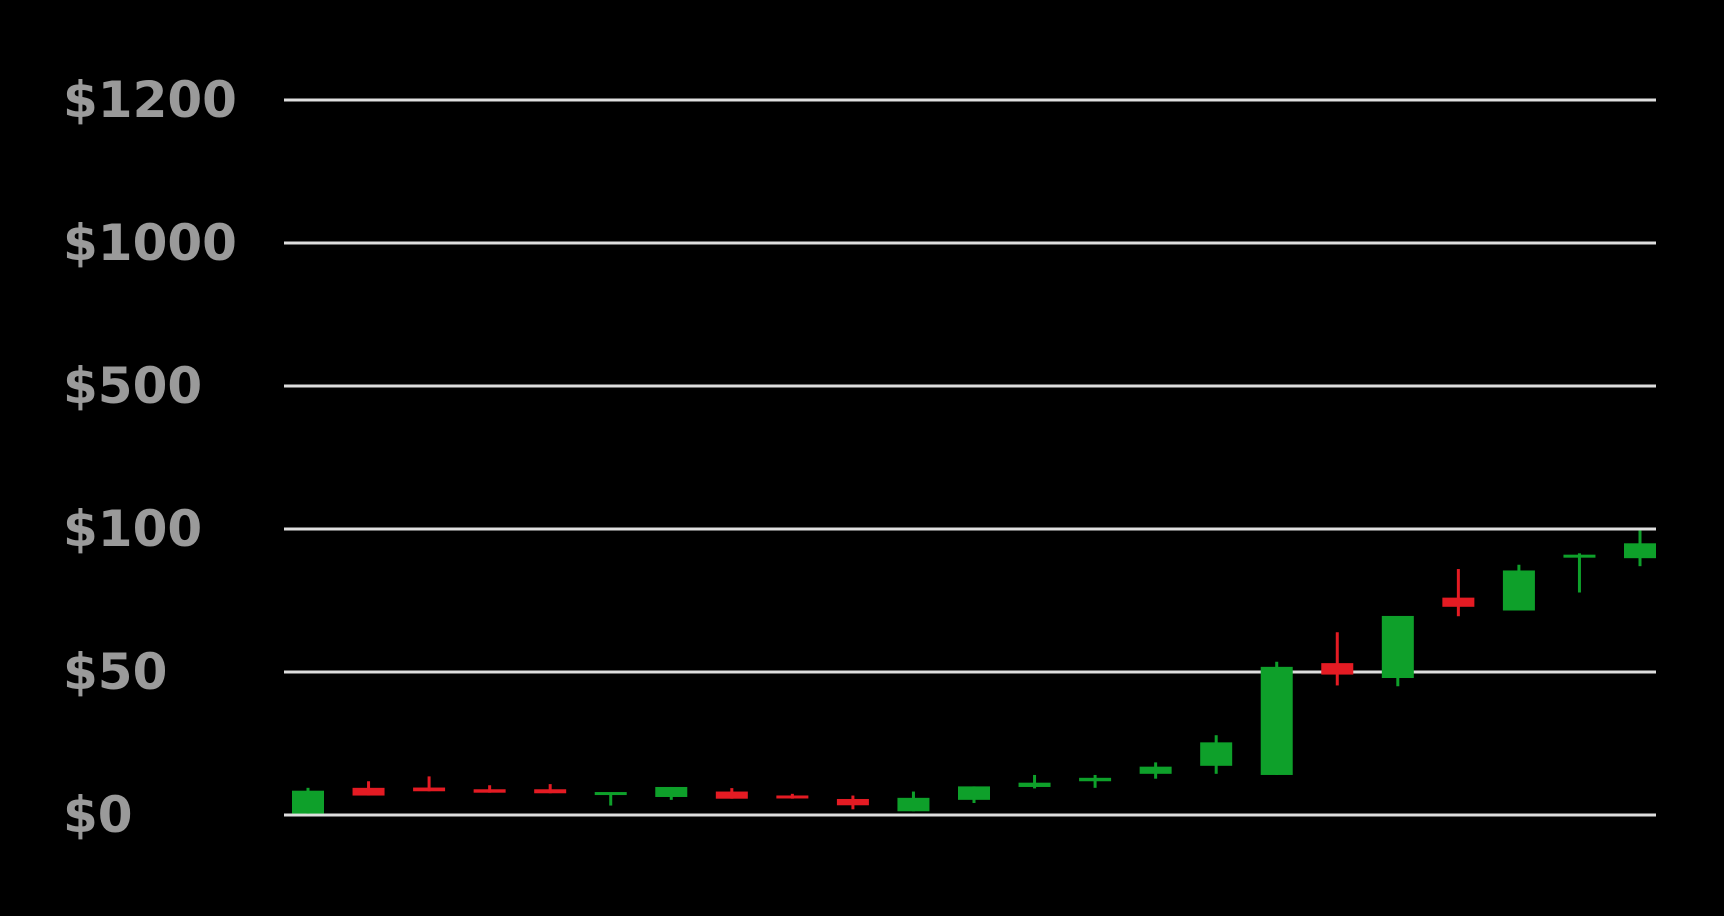 Image resolution: width=1724 pixels, height=916 pixels. What do you see at coordinates (150, 100) in the screenshot?
I see `y-tick-label: $1200` at bounding box center [150, 100].